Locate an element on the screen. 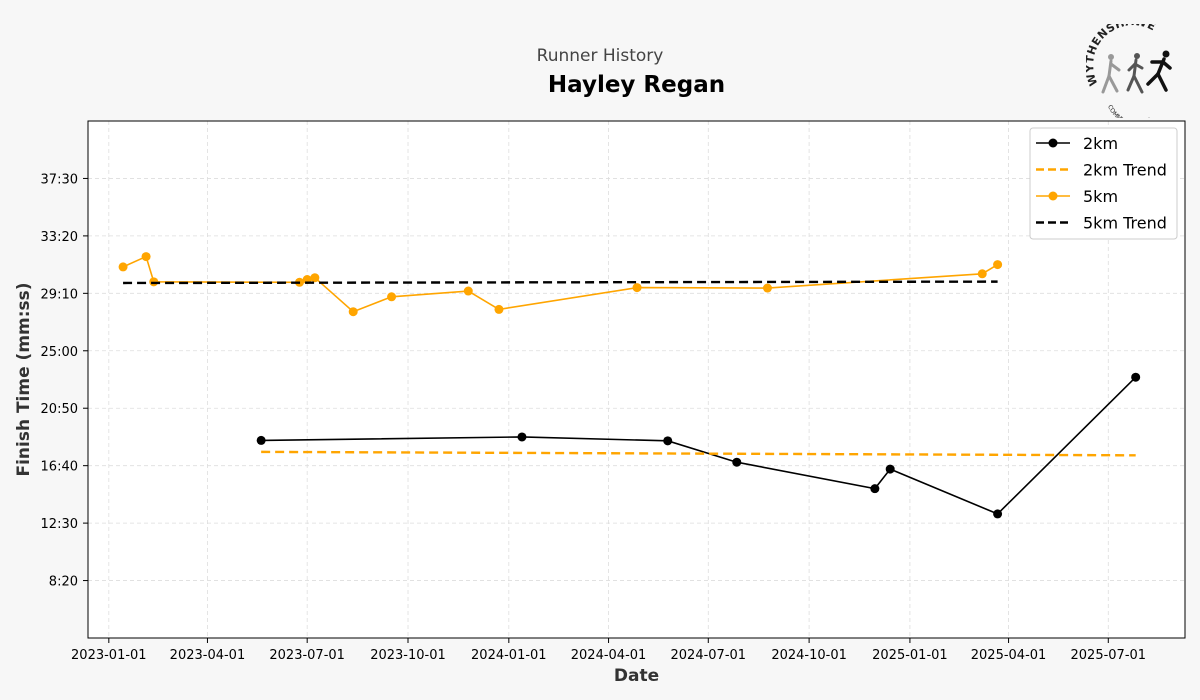 Image resolution: width=1200 pixels, height=700 pixels. x-tick-label: 2024-10-01 is located at coordinates (809, 655).